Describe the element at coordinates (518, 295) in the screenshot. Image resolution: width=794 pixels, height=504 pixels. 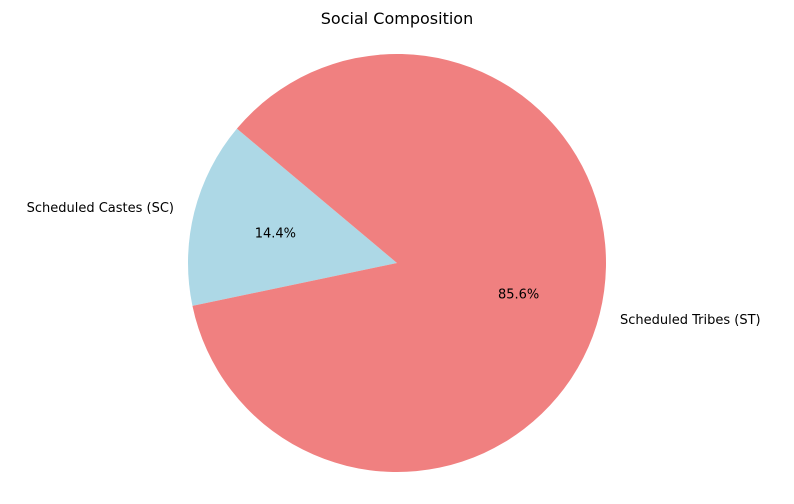
I see `slice-percent-st: 85.6%` at that location.